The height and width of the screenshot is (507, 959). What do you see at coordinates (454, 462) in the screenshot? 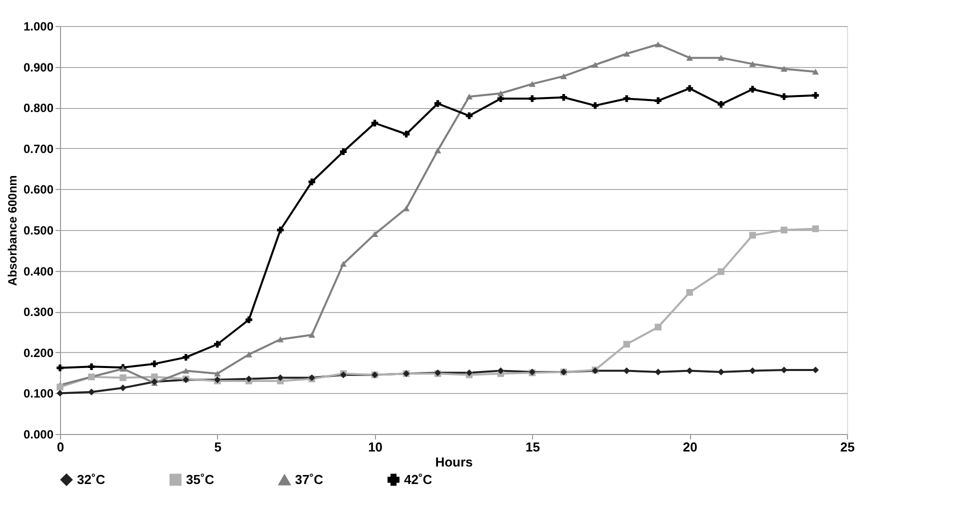
I see `x-axis-title: Hours` at bounding box center [454, 462].